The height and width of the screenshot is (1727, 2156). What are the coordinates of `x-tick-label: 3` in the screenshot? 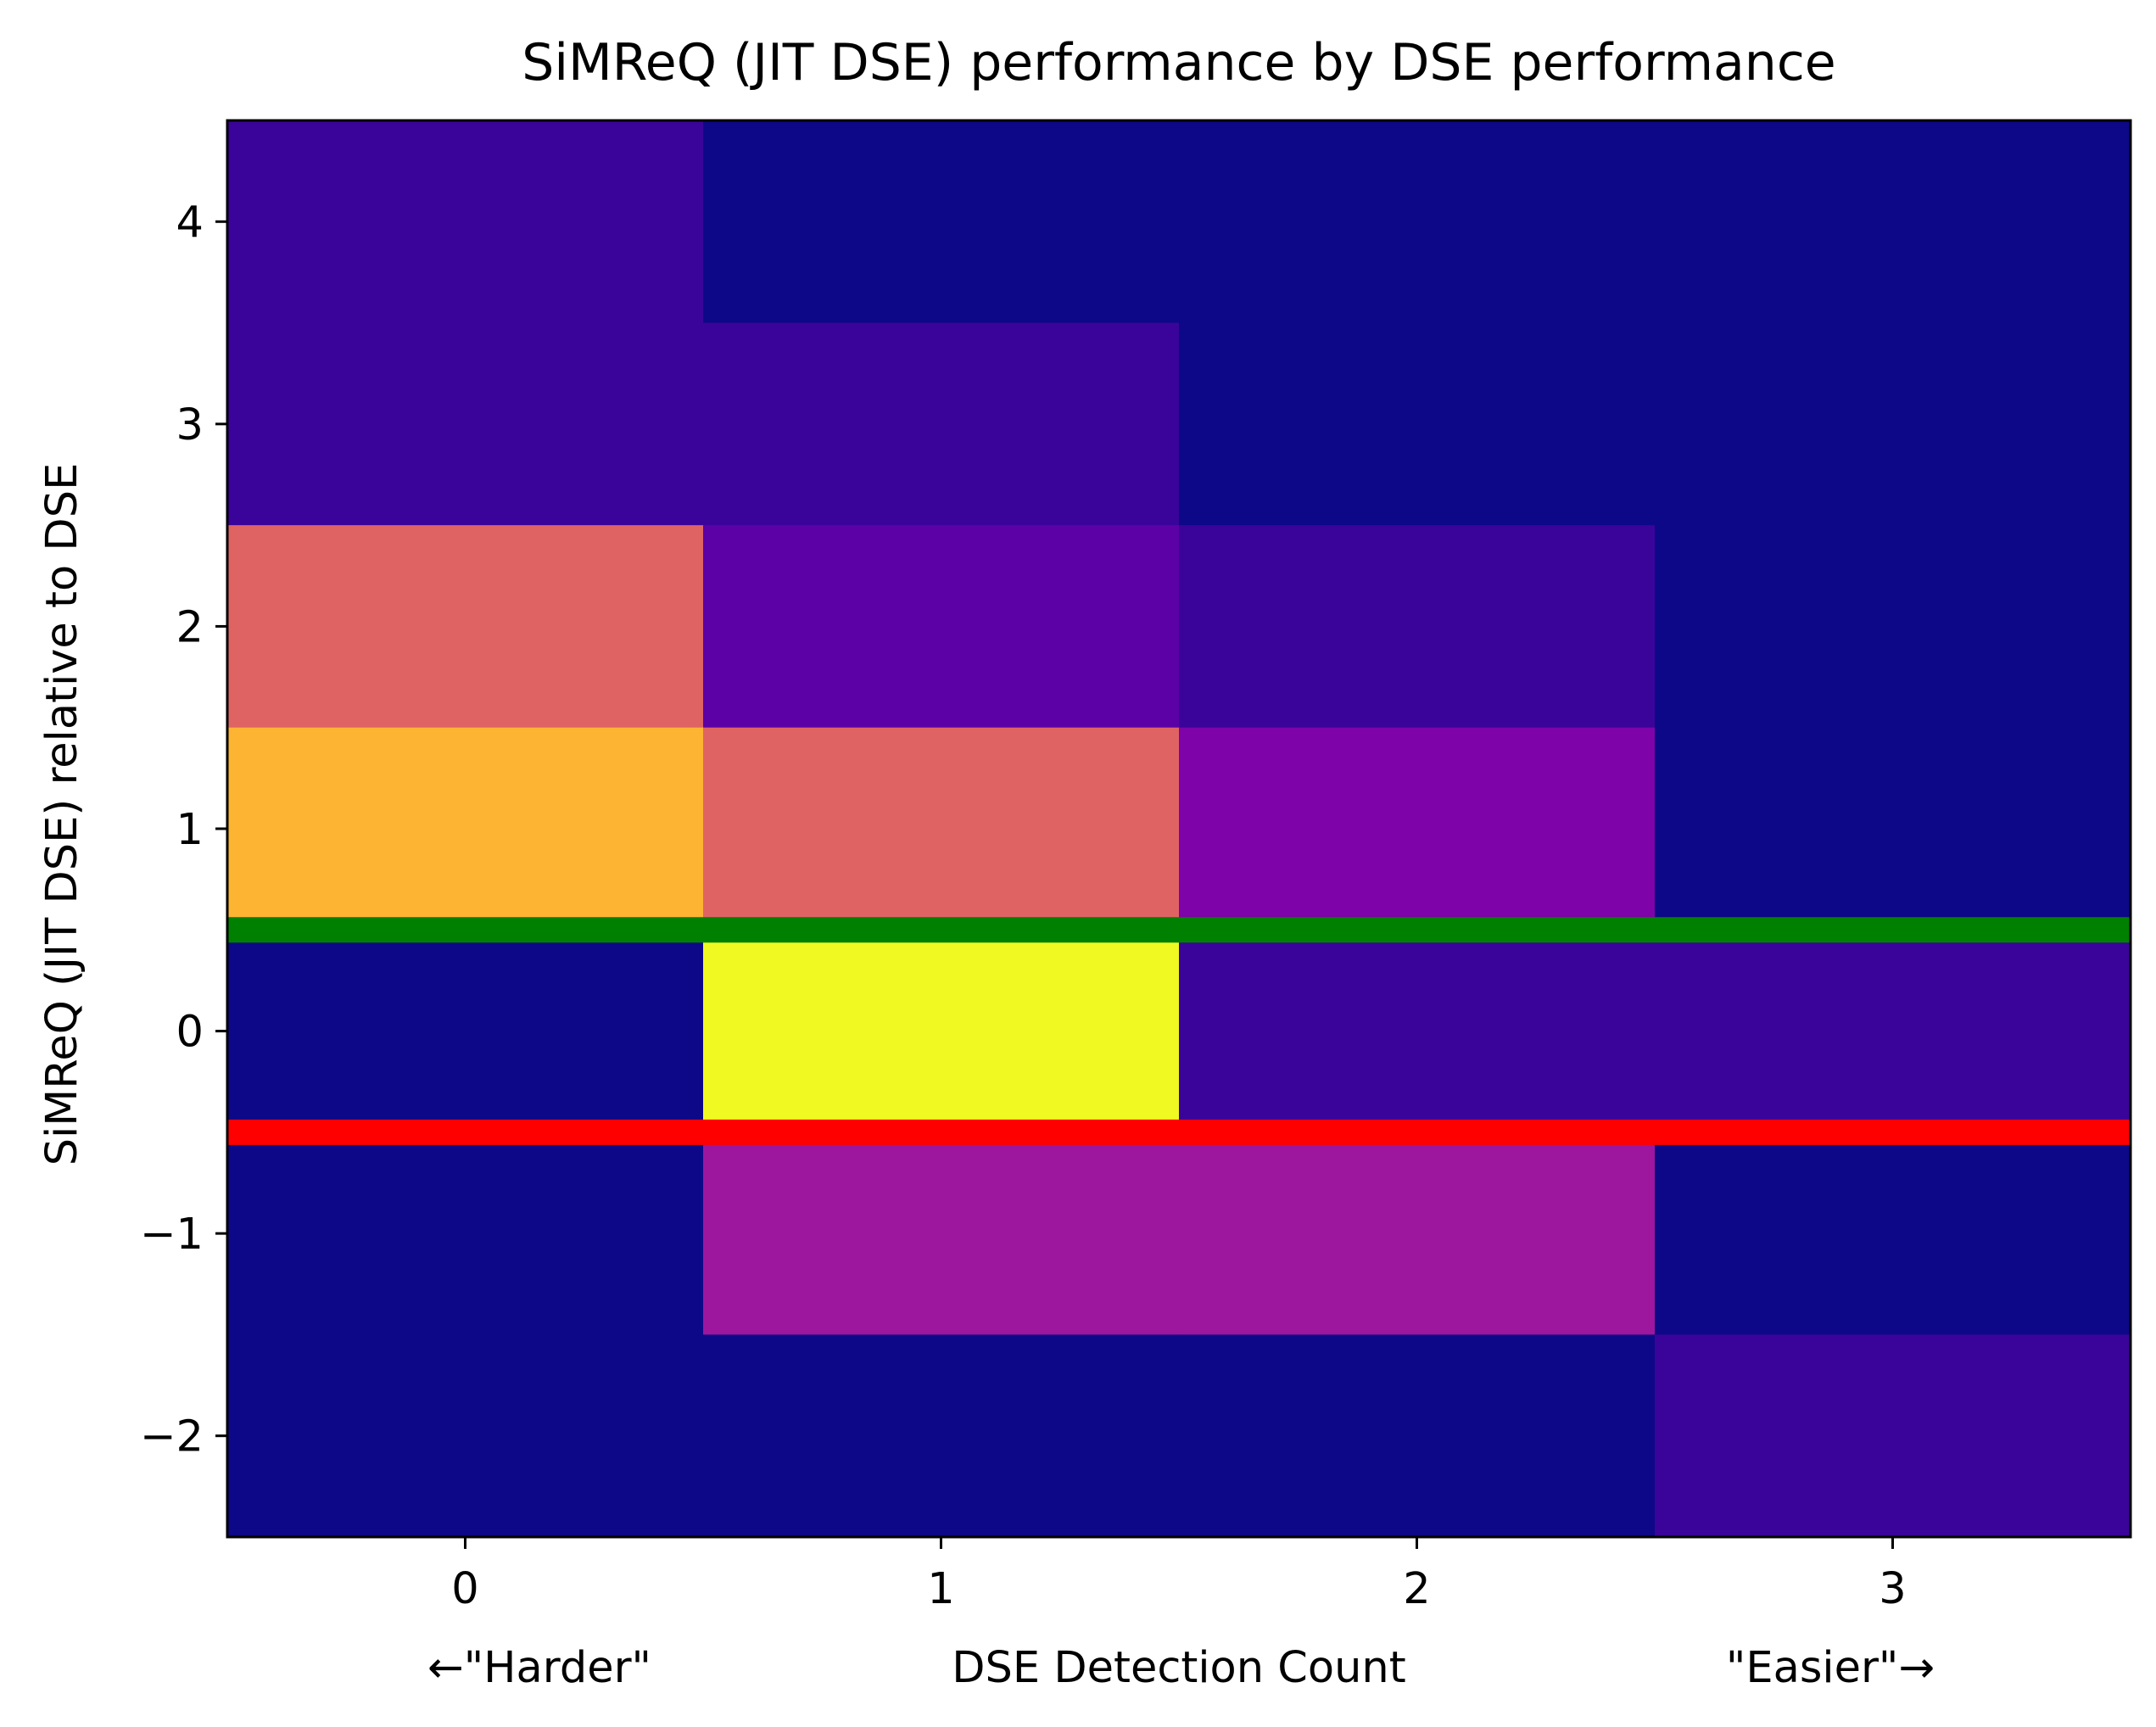 It's located at (1892, 1589).